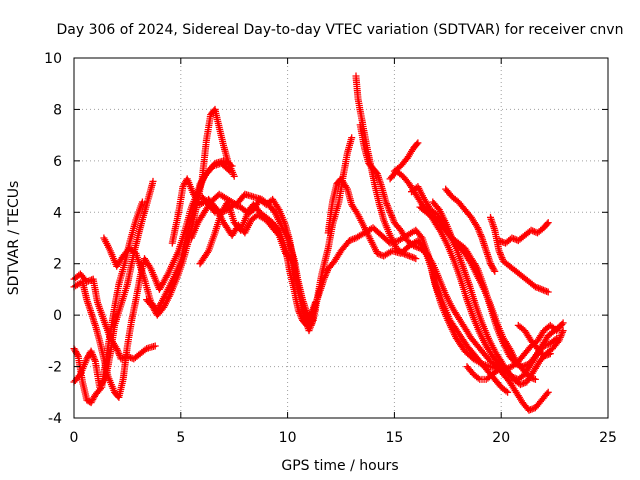 The height and width of the screenshot is (480, 640). What do you see at coordinates (55, 419) in the screenshot?
I see `y-tick-label: -4` at bounding box center [55, 419].